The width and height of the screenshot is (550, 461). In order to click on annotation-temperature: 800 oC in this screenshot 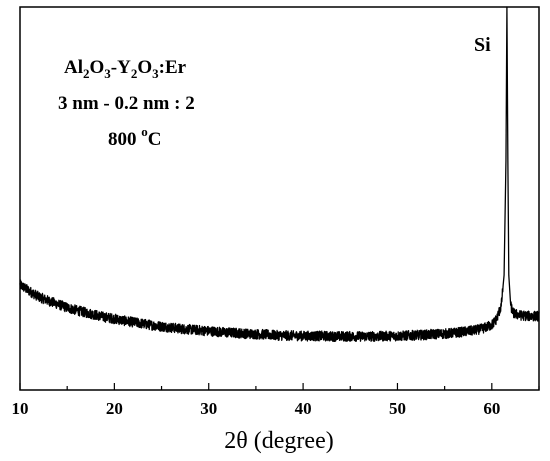, I will do `click(134, 137)`.